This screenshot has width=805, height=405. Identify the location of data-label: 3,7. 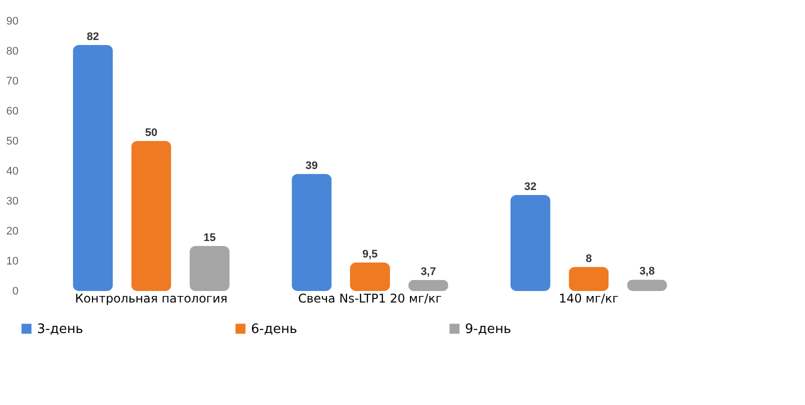
(428, 272).